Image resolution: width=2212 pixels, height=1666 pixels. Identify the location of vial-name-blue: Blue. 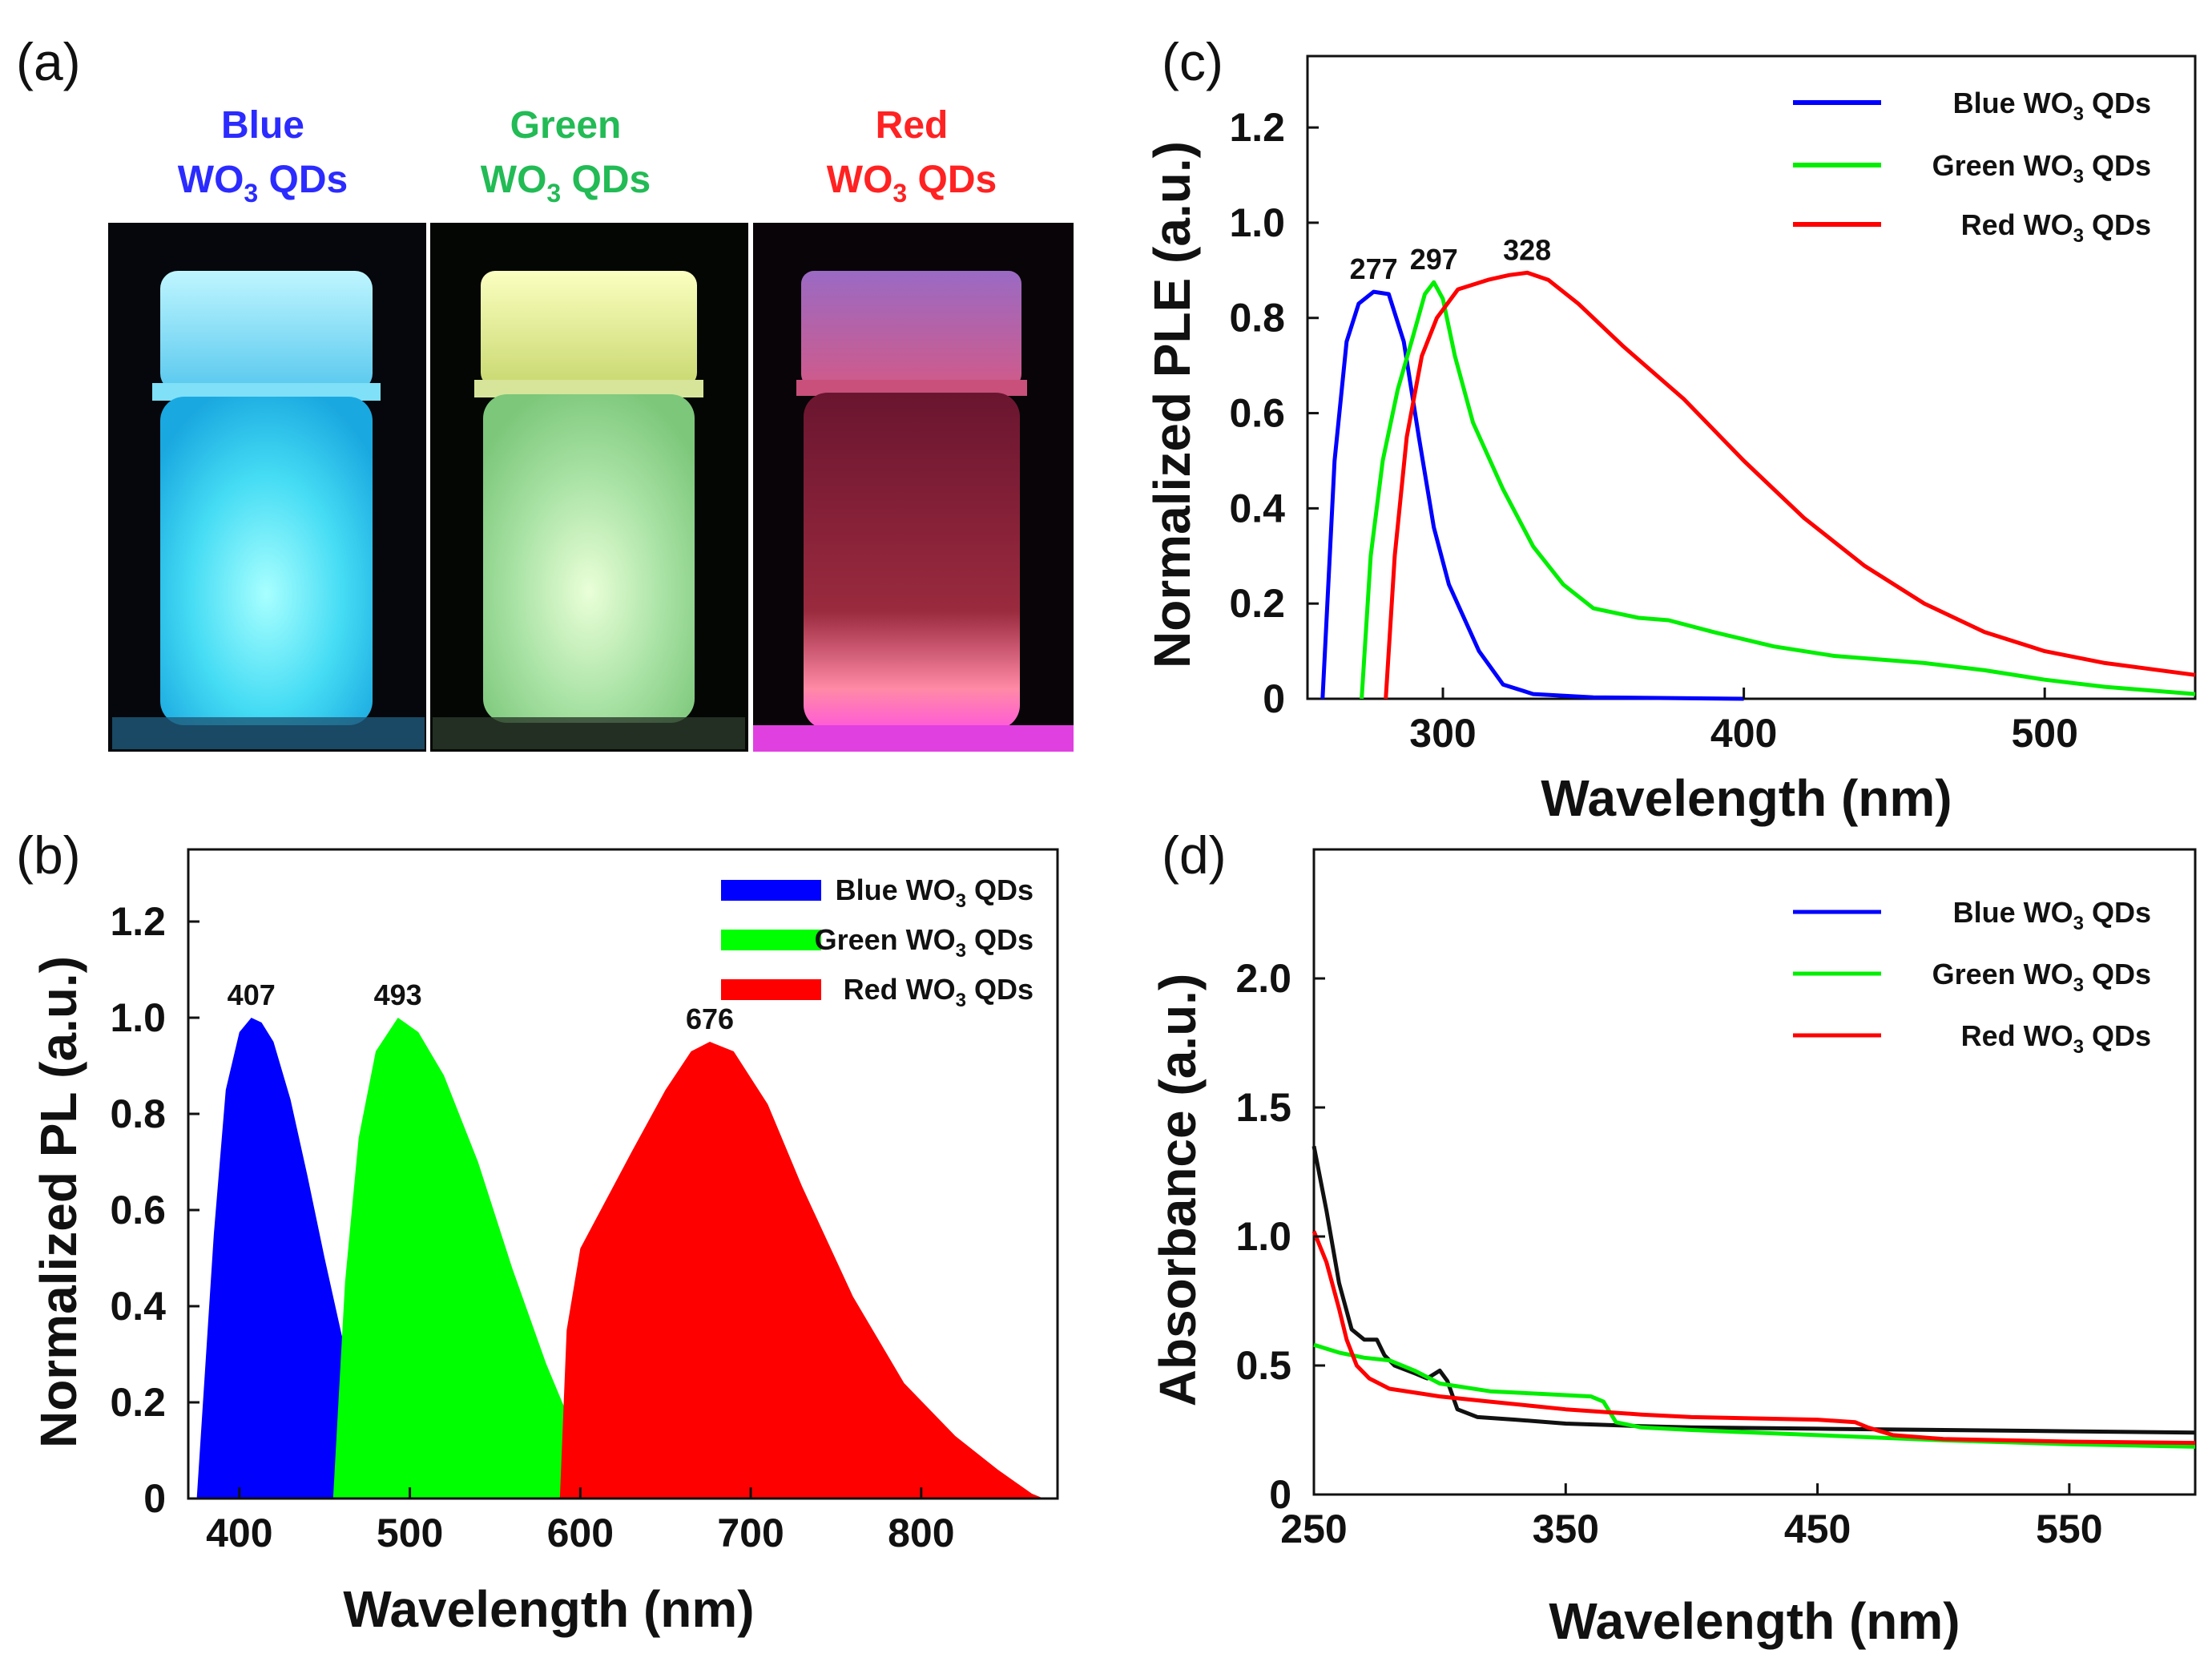
(262, 125).